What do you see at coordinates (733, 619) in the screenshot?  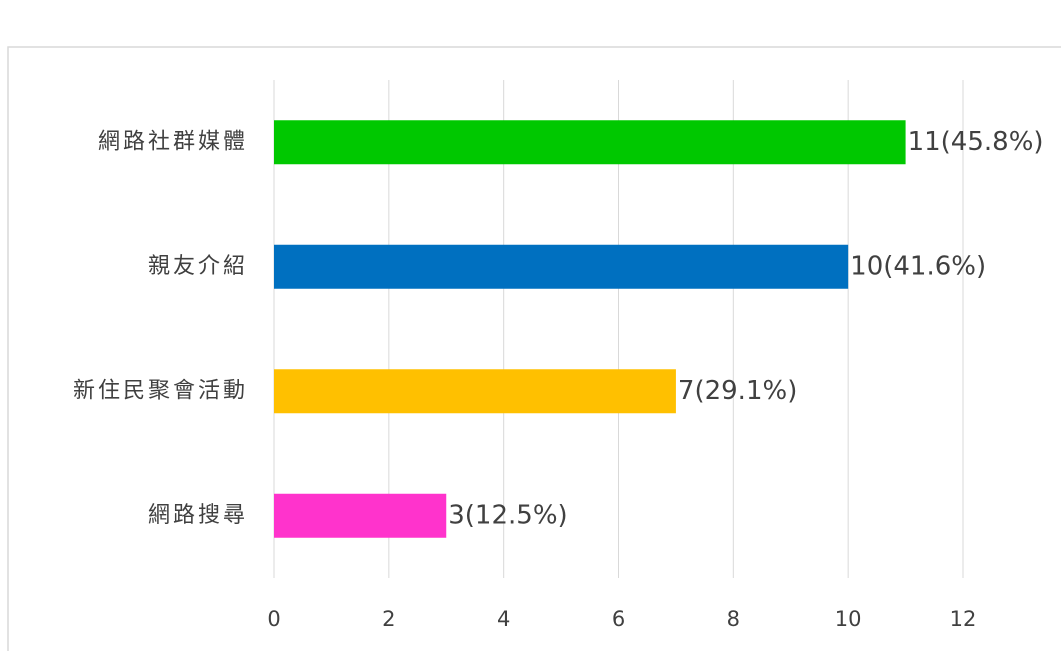 I see `x-tick-label: 8` at bounding box center [733, 619].